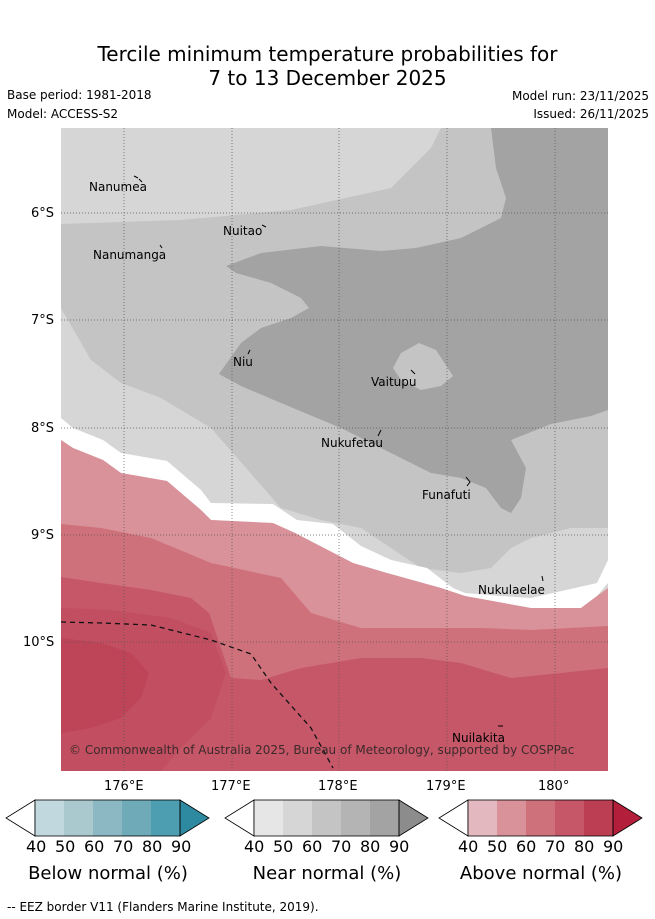 This screenshot has width=655, height=919. I want to click on below-tick-40: 40, so click(36, 846).